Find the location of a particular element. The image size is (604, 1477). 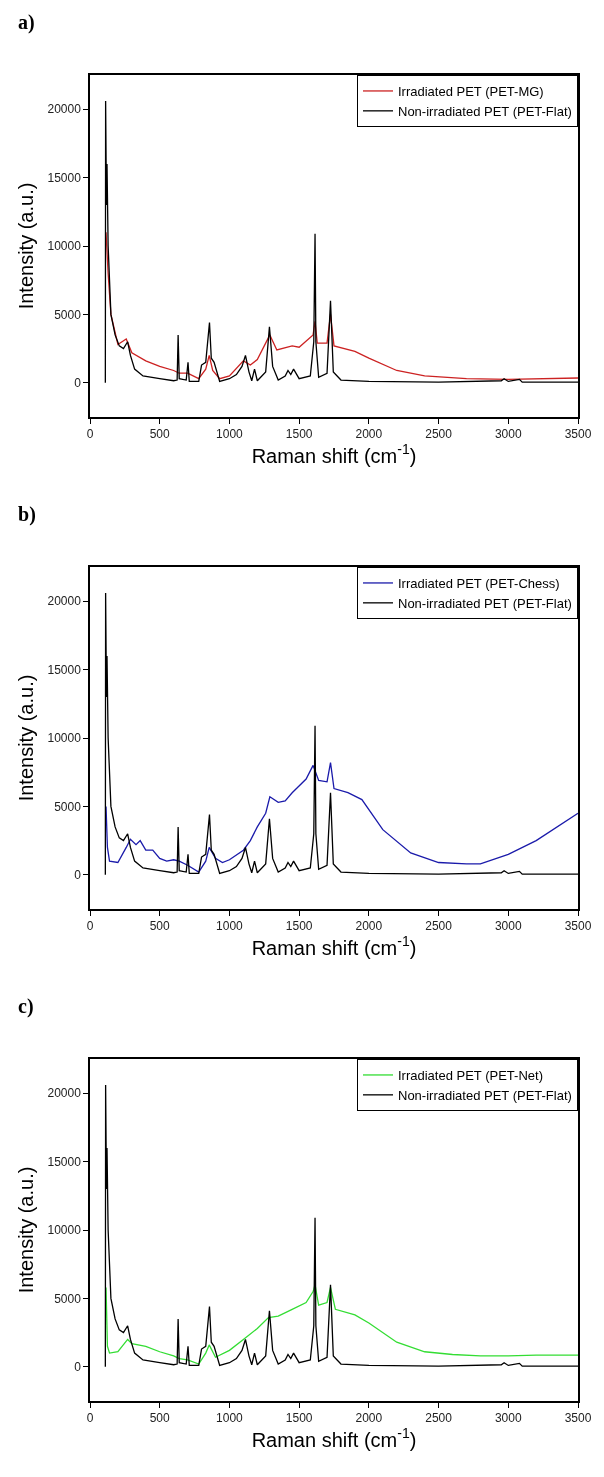

chart-title: c) is located at coordinates (26, 1006).